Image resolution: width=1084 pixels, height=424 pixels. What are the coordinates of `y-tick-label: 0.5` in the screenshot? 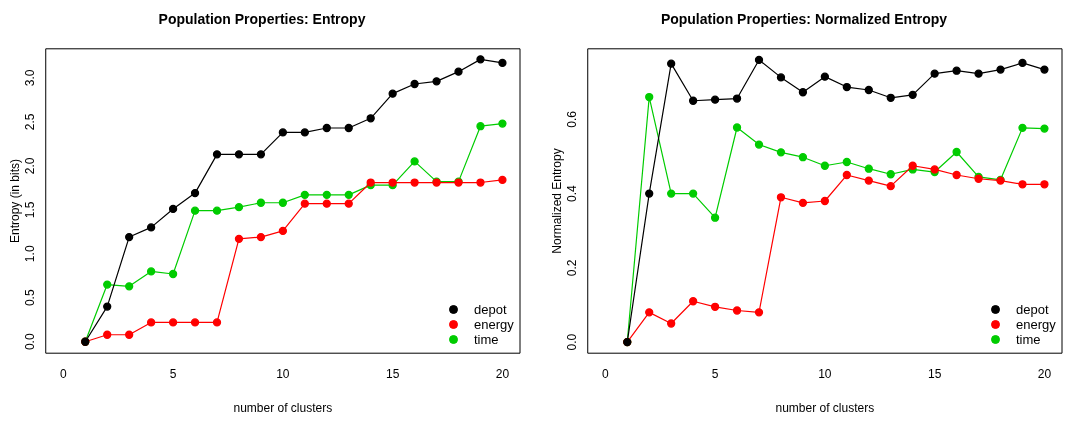 It's located at (30, 298).